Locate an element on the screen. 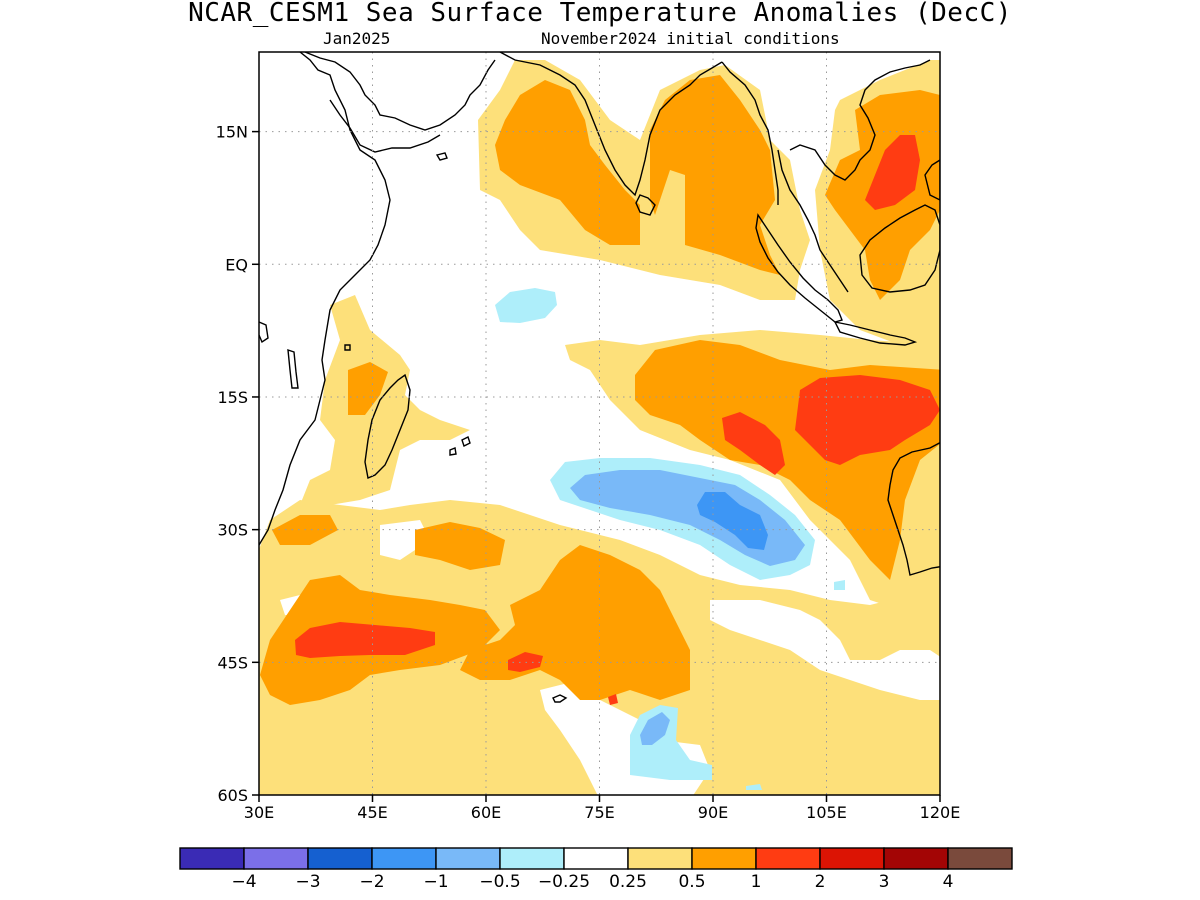 This screenshot has height=900, width=1200. coastline-arabia is located at coordinates (400, 91).